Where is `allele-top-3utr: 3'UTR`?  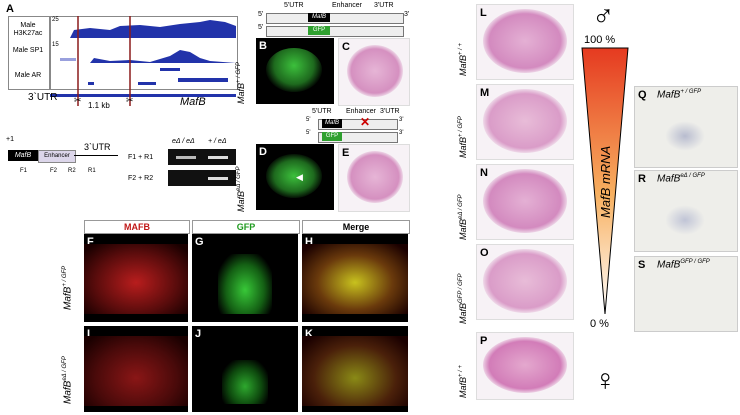 allele-top-3utr: 3'UTR is located at coordinates (384, 5).